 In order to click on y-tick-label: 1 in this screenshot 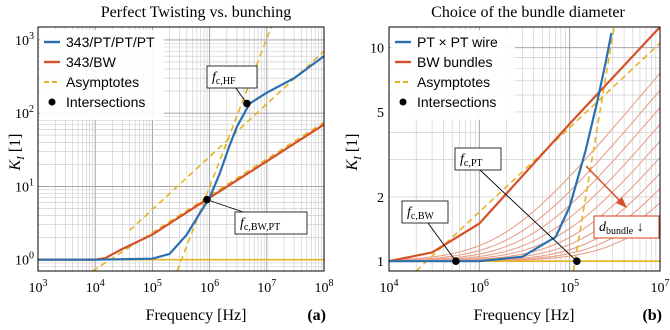, I will do `click(380, 262)`.